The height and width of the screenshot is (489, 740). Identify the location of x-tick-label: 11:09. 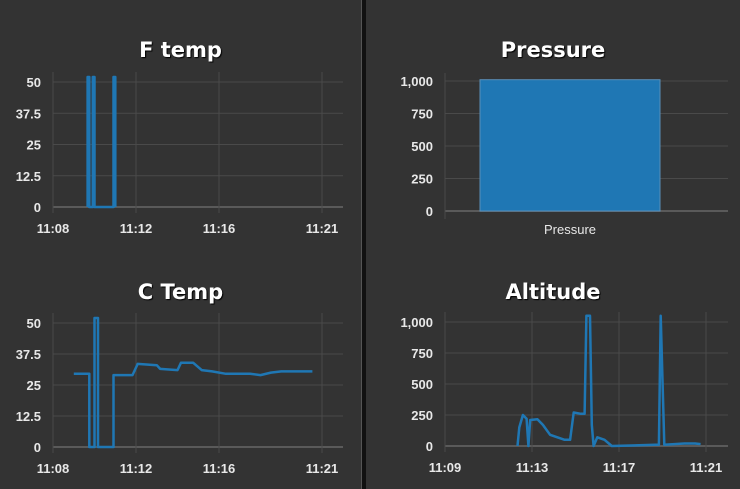
(445, 467).